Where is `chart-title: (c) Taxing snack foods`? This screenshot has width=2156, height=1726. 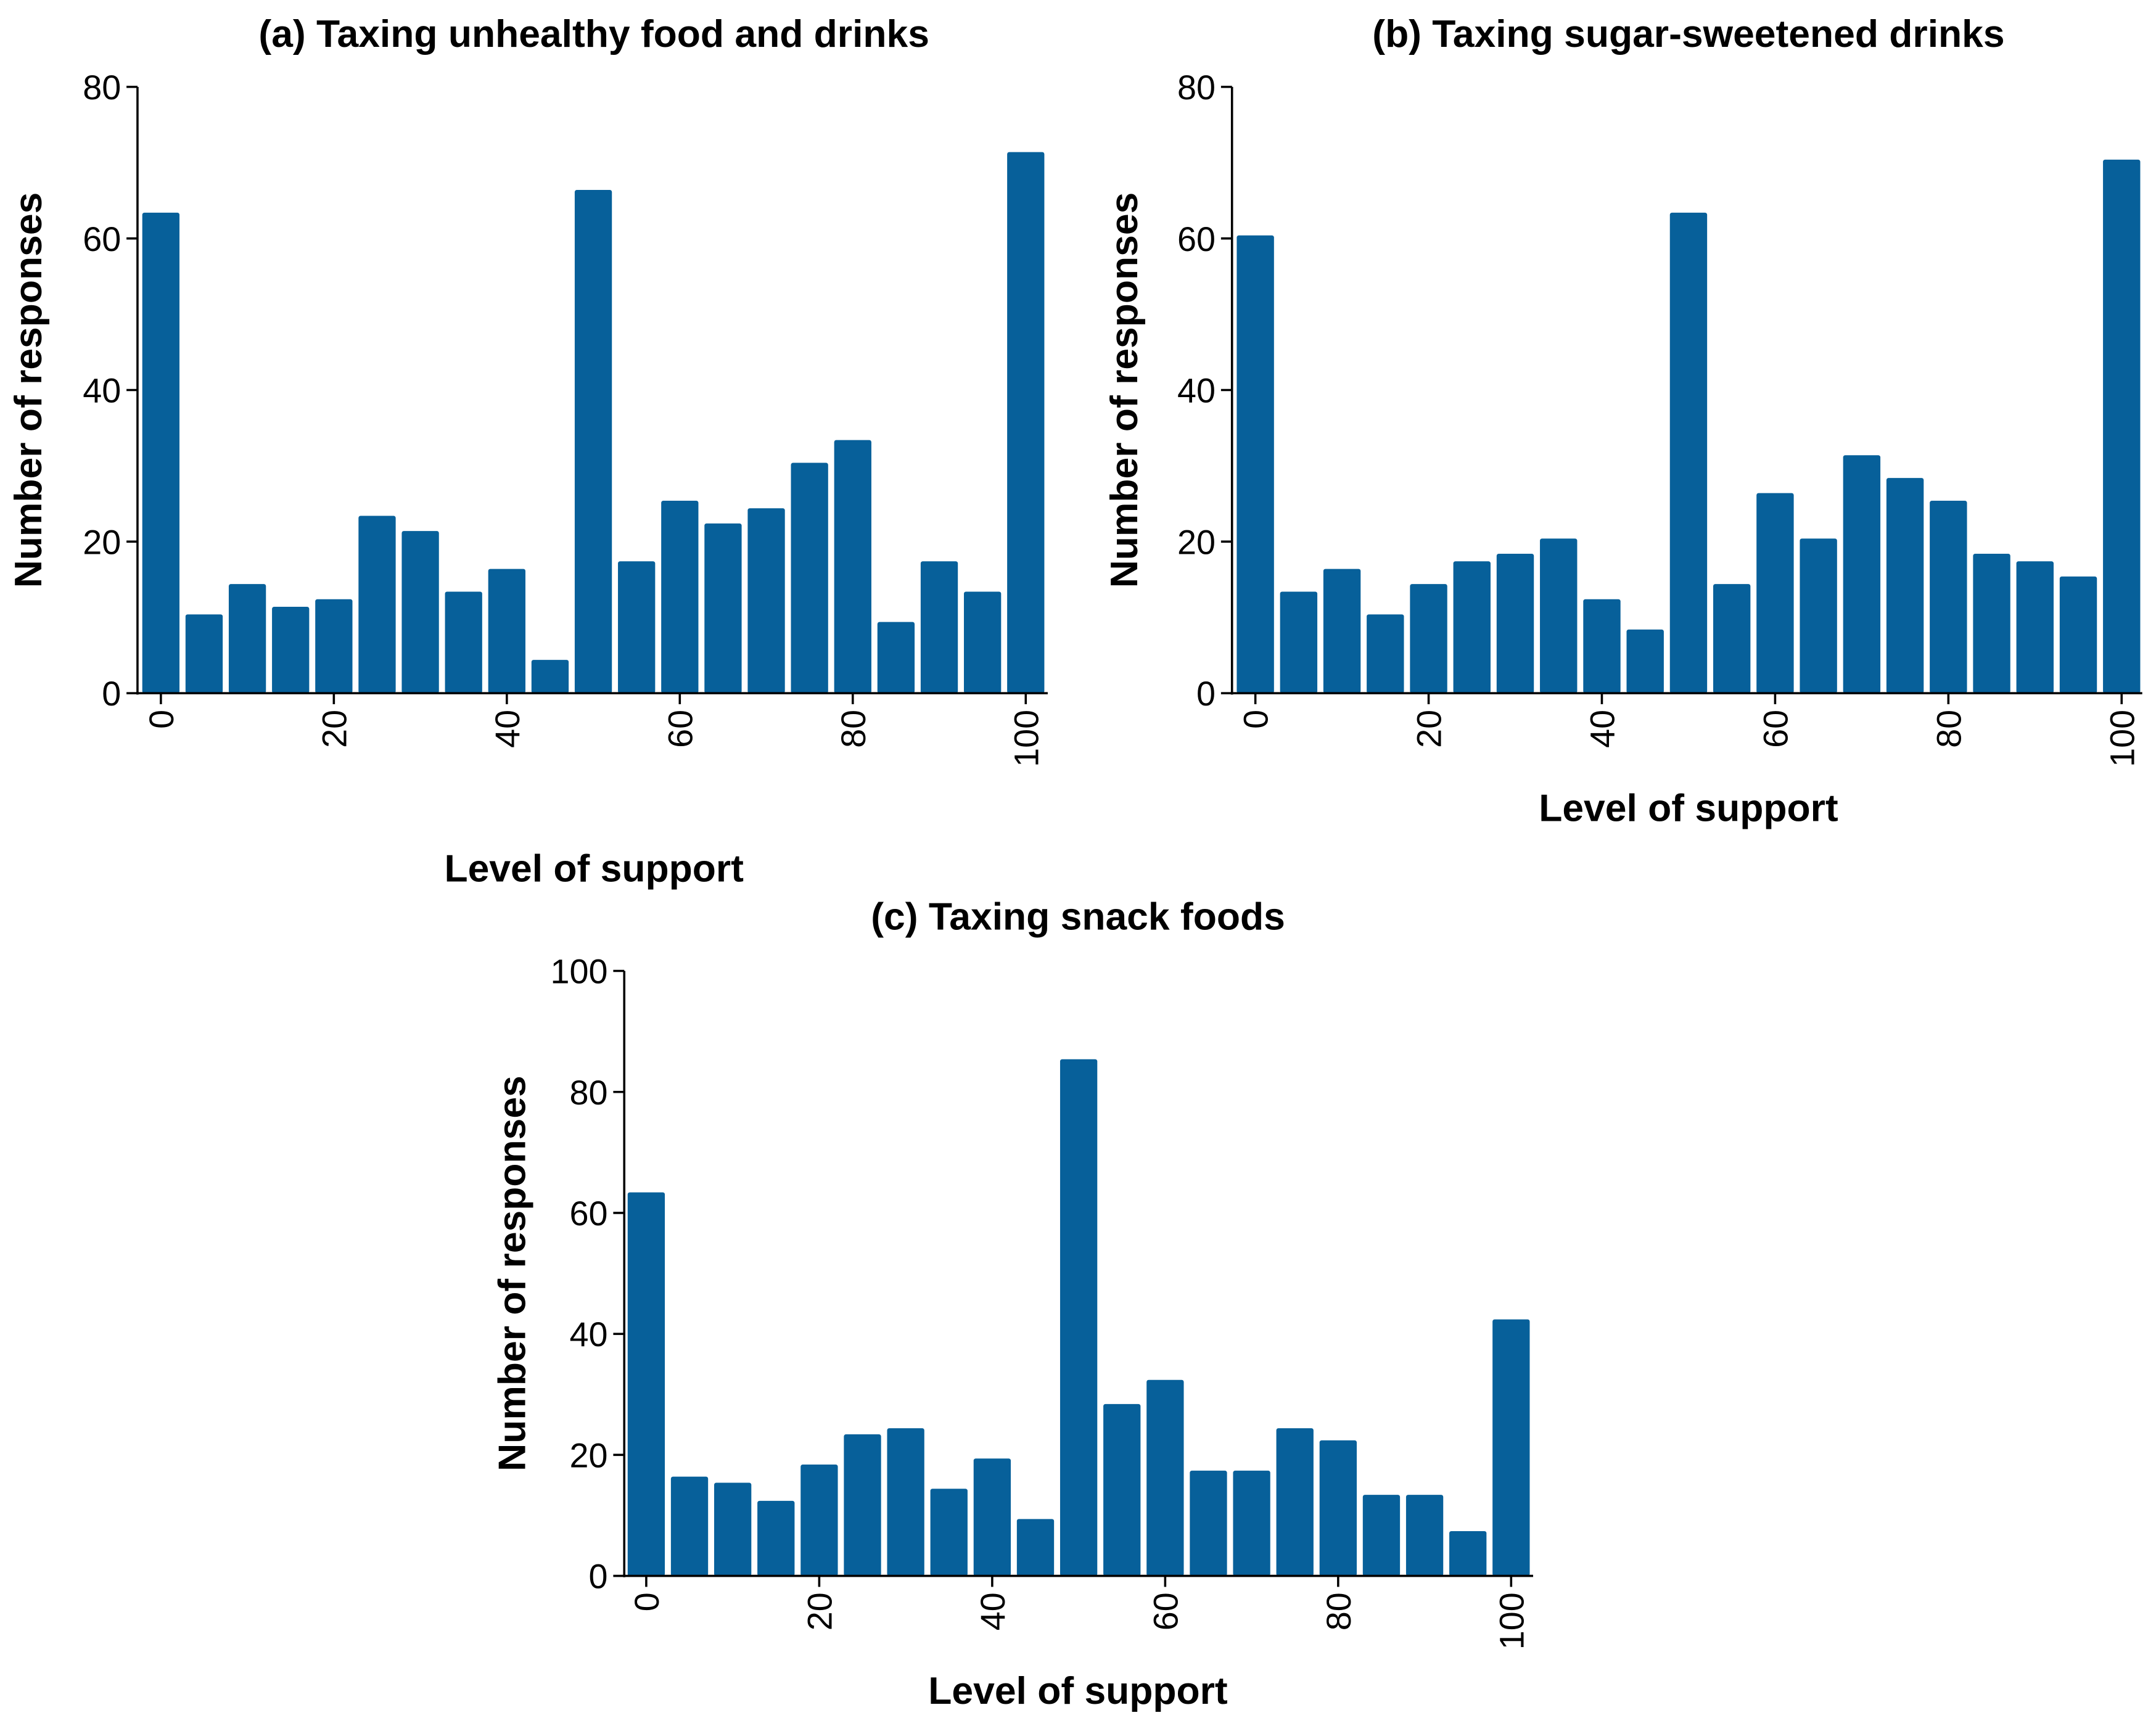 chart-title: (c) Taxing snack foods is located at coordinates (1078, 917).